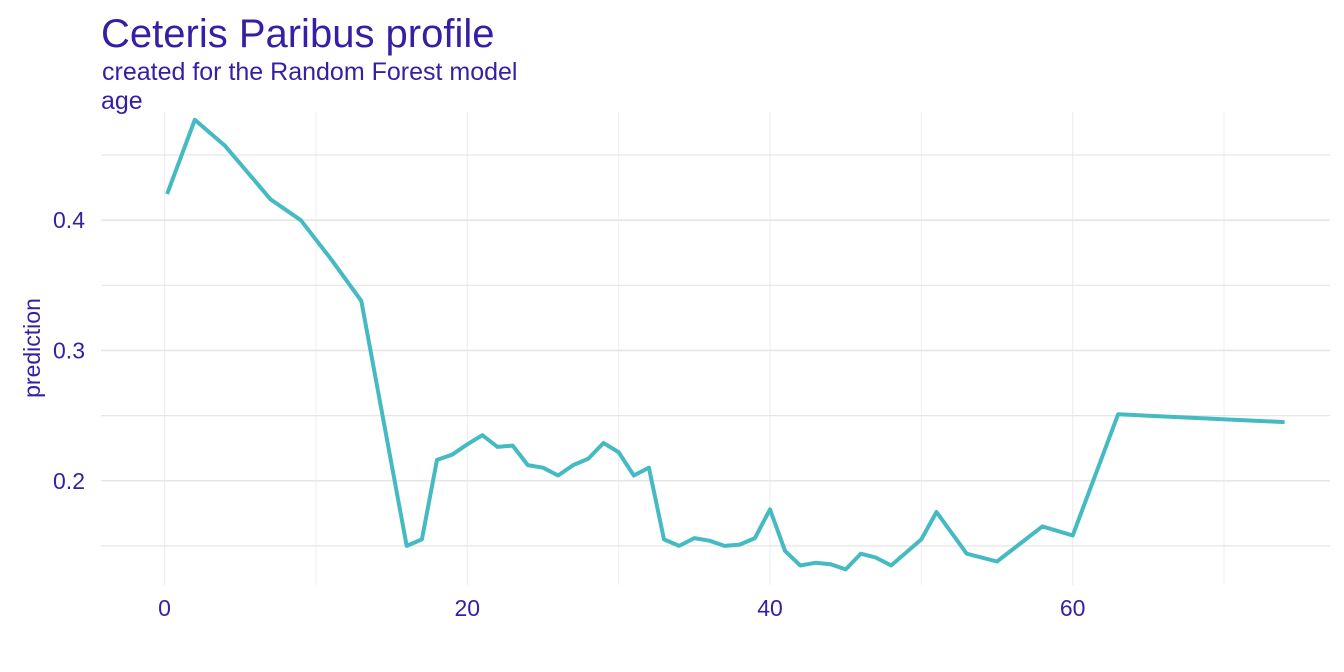 The image size is (1344, 672). What do you see at coordinates (122, 101) in the screenshot?
I see `facet-label: age` at bounding box center [122, 101].